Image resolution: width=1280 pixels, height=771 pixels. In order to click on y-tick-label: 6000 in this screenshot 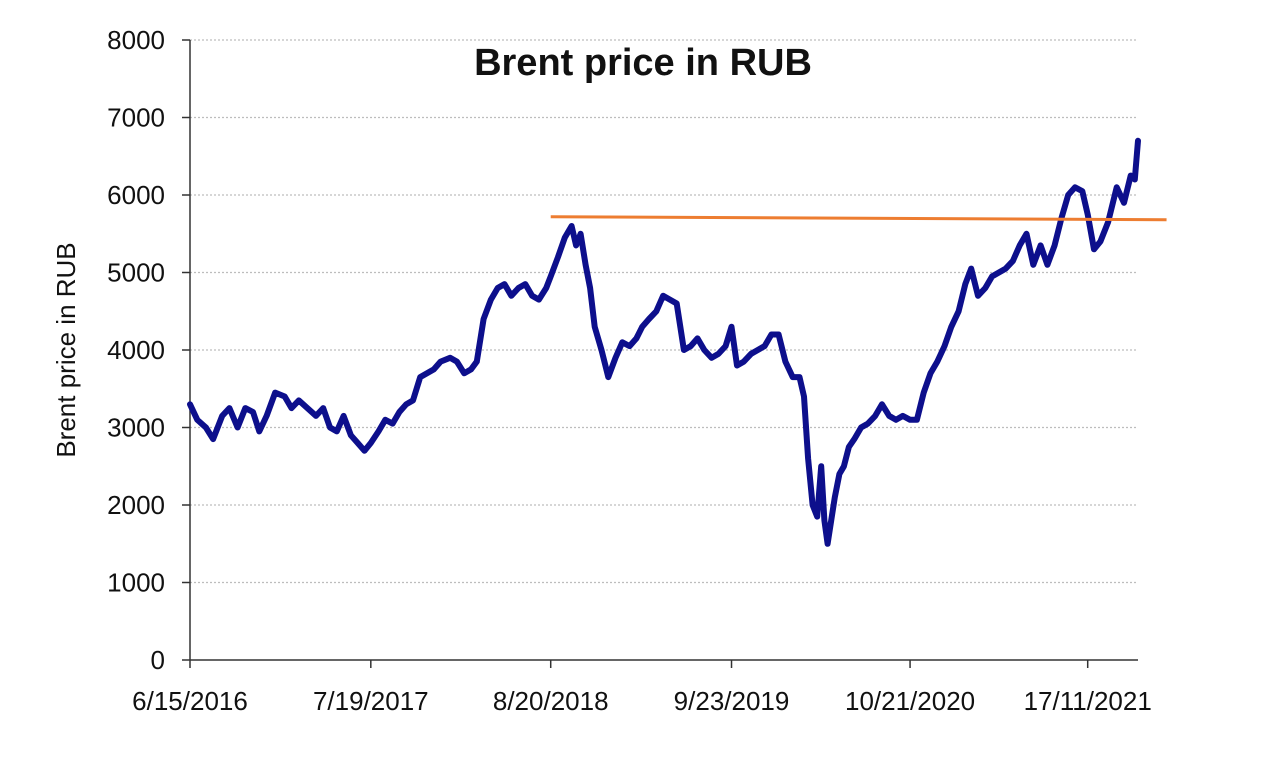, I will do `click(136, 195)`.